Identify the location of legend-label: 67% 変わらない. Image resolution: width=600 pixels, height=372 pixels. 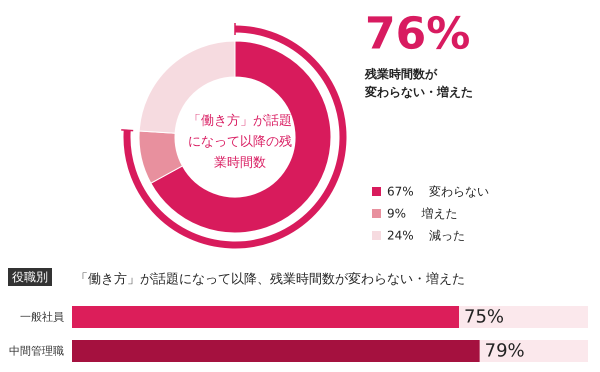
(438, 191).